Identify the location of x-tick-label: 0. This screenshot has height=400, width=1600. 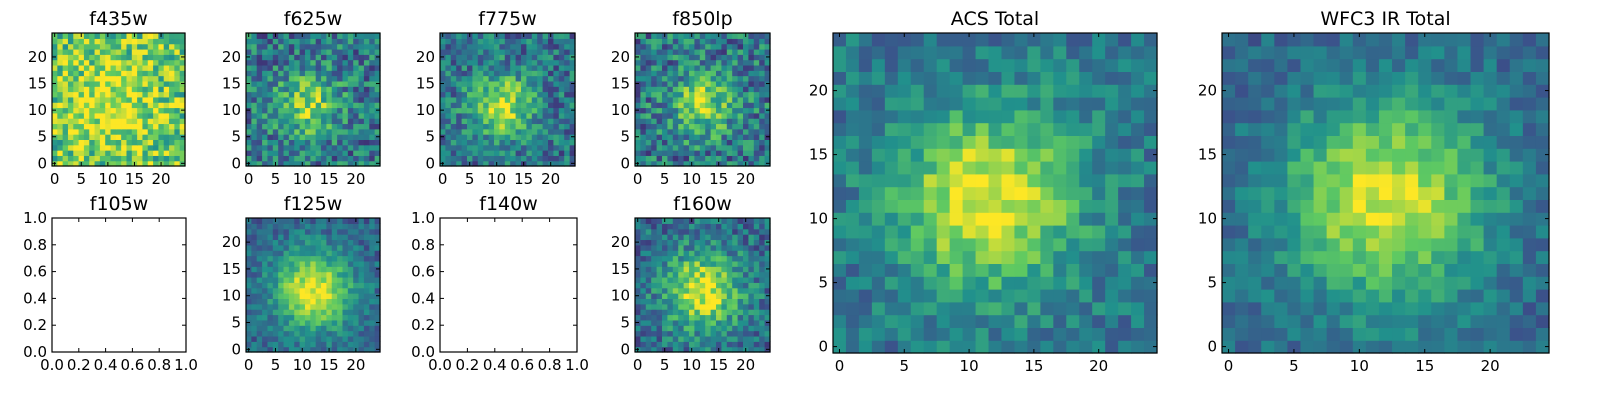
(840, 366).